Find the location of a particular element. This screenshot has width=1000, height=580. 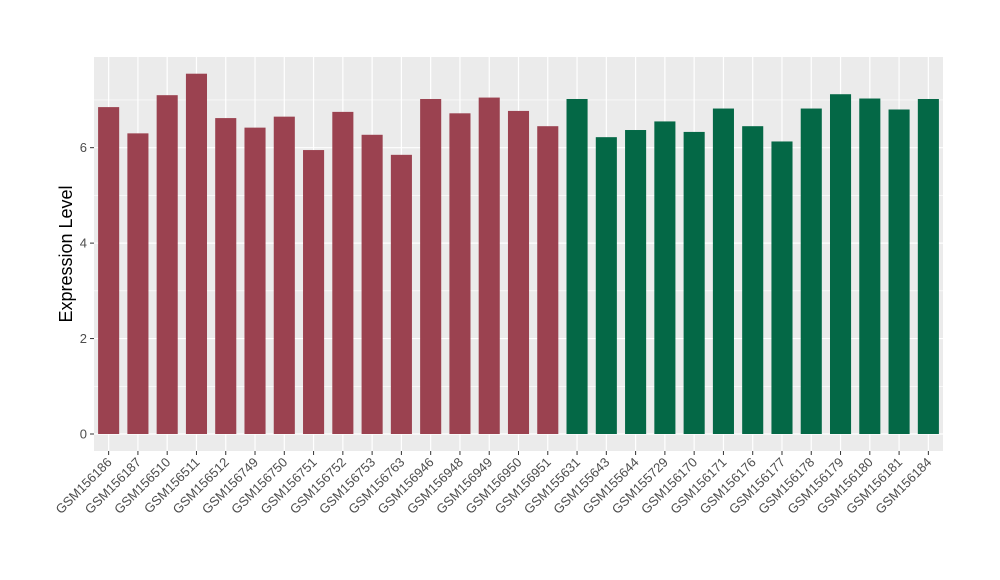

y-axis-title: Expression Level is located at coordinates (66, 253).